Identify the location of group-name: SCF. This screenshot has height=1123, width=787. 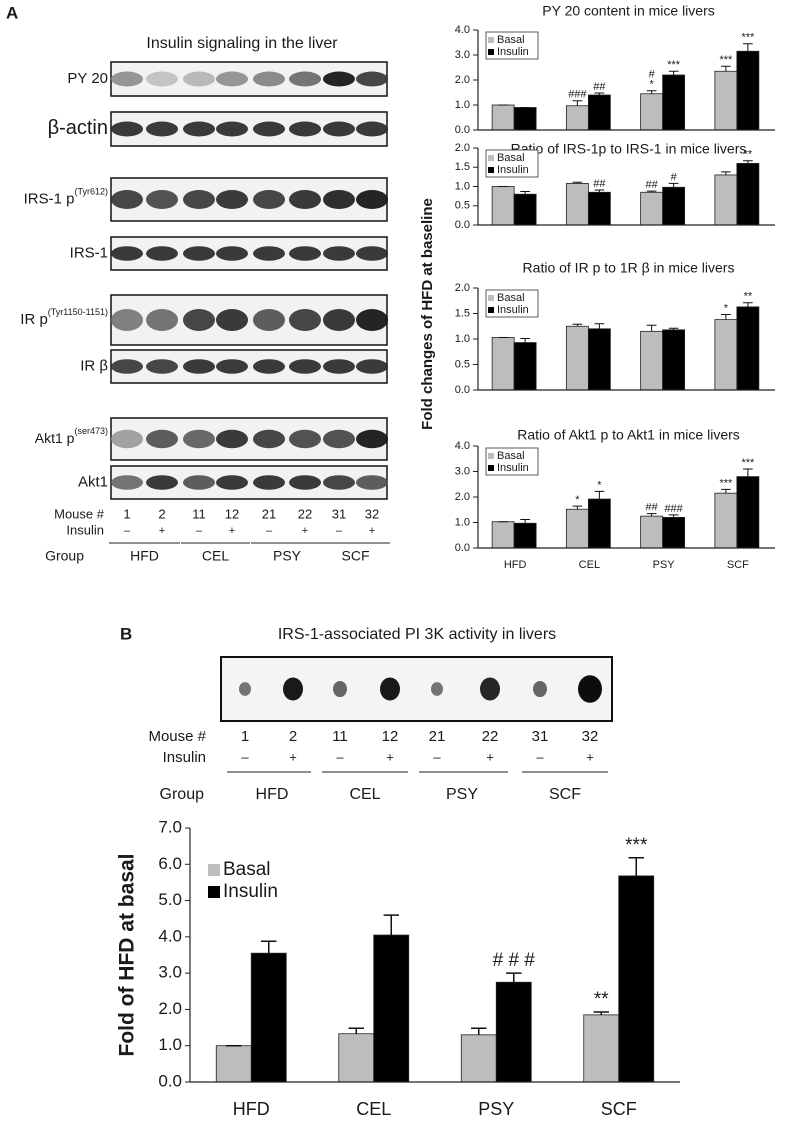
(356, 556).